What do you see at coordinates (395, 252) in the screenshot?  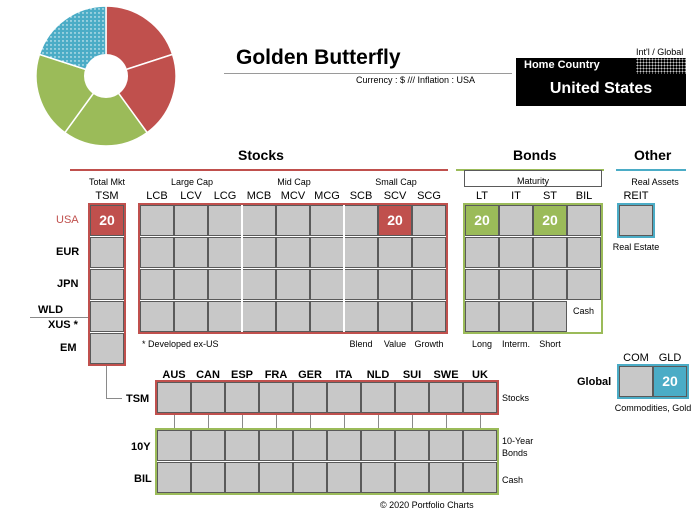 I see `cell-scv-eur` at bounding box center [395, 252].